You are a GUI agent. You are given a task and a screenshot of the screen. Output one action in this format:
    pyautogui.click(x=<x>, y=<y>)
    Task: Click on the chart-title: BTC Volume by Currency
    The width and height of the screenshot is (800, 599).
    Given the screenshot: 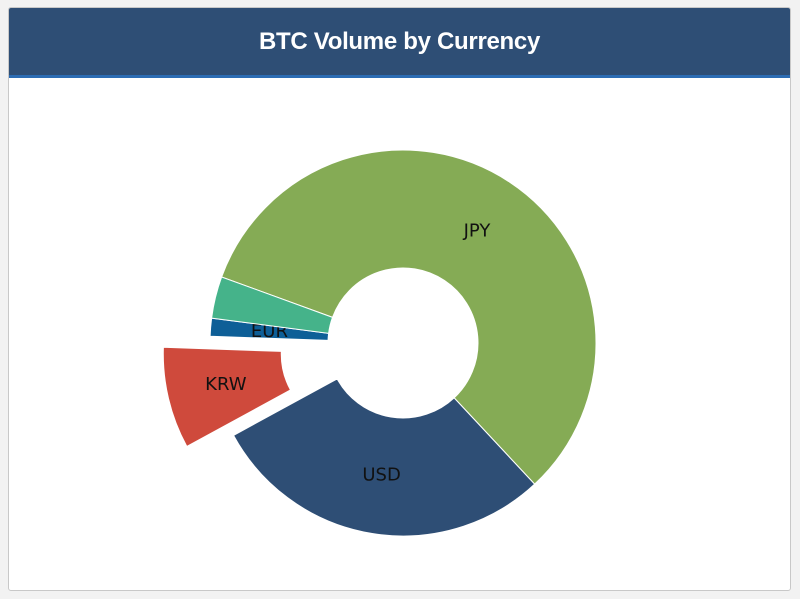 What is the action you would take?
    pyautogui.click(x=399, y=41)
    